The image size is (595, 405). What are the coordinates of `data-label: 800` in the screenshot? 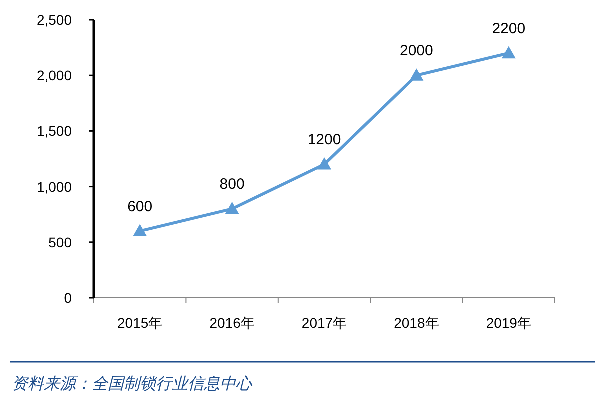 It's located at (232, 185).